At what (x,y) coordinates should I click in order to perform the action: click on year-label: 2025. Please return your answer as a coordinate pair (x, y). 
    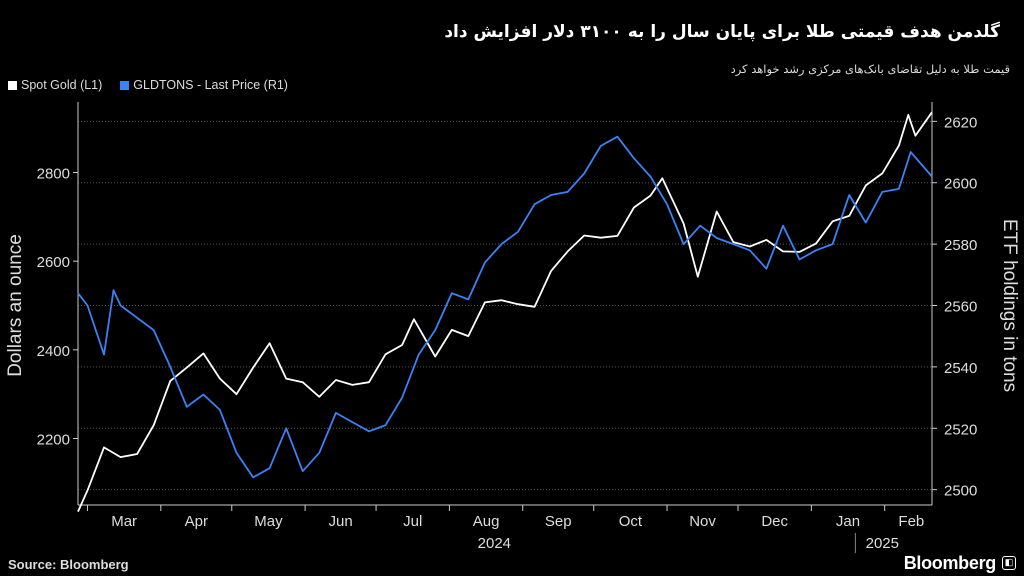
    Looking at the image, I should click on (882, 543).